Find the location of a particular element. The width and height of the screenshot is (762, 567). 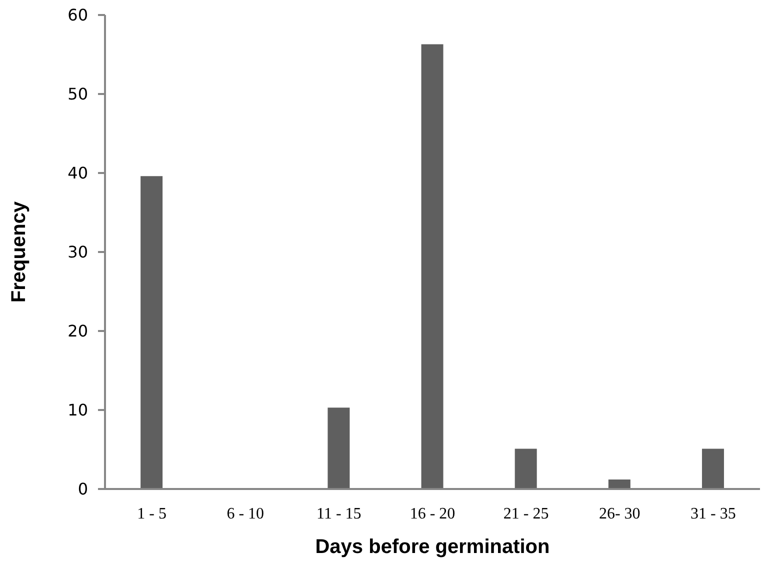

x-tick-label: 1 - 5 is located at coordinates (151, 513).